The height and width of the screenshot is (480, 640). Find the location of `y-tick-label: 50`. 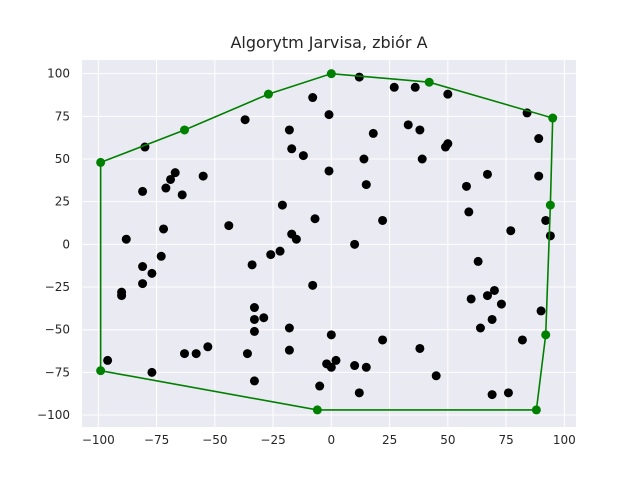

y-tick-label: 50 is located at coordinates (62, 159).